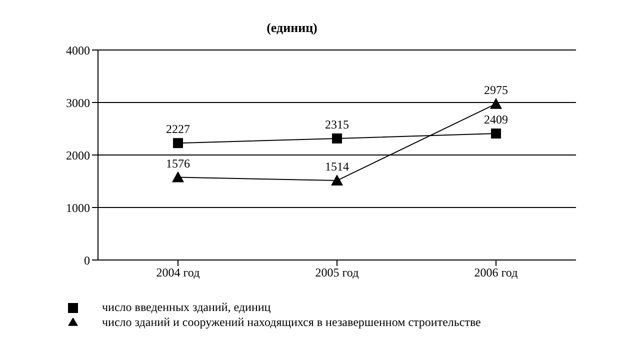 Image resolution: width=624 pixels, height=348 pixels. I want to click on legend-label: число зданий и сооружений находящихся в незавершенном строительстве, so click(291, 322).